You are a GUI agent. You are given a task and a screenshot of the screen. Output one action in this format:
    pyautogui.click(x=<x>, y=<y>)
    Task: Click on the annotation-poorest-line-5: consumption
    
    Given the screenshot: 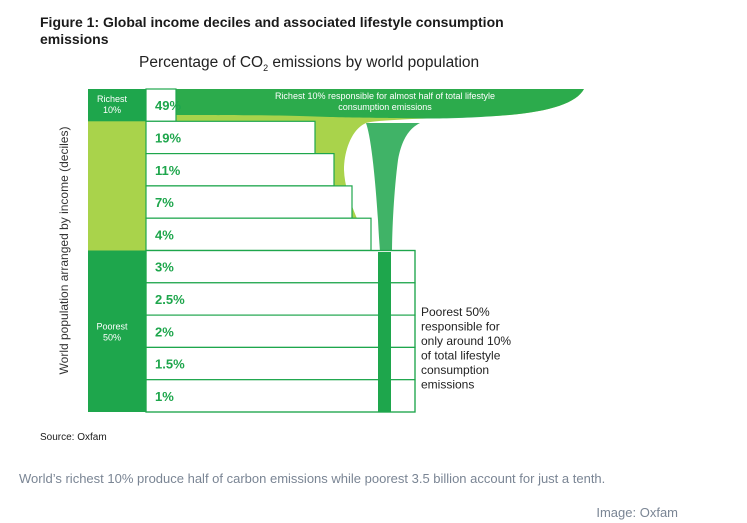 What is the action you would take?
    pyautogui.click(x=455, y=370)
    